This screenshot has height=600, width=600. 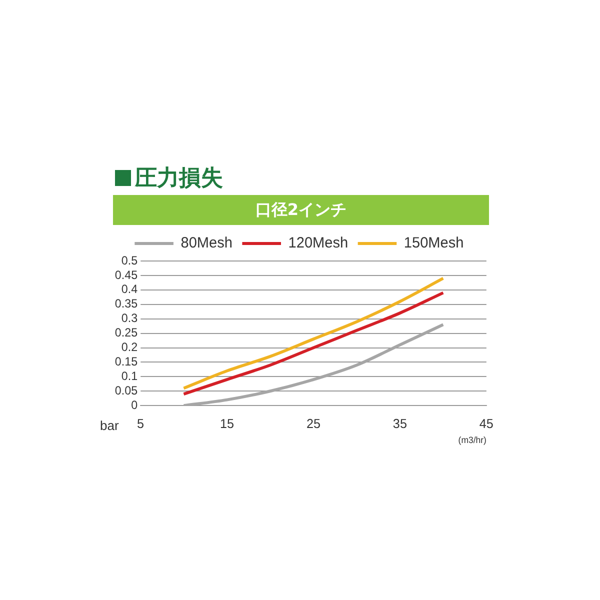 I want to click on chart-subtitle: 口径2インチ, so click(x=301, y=210).